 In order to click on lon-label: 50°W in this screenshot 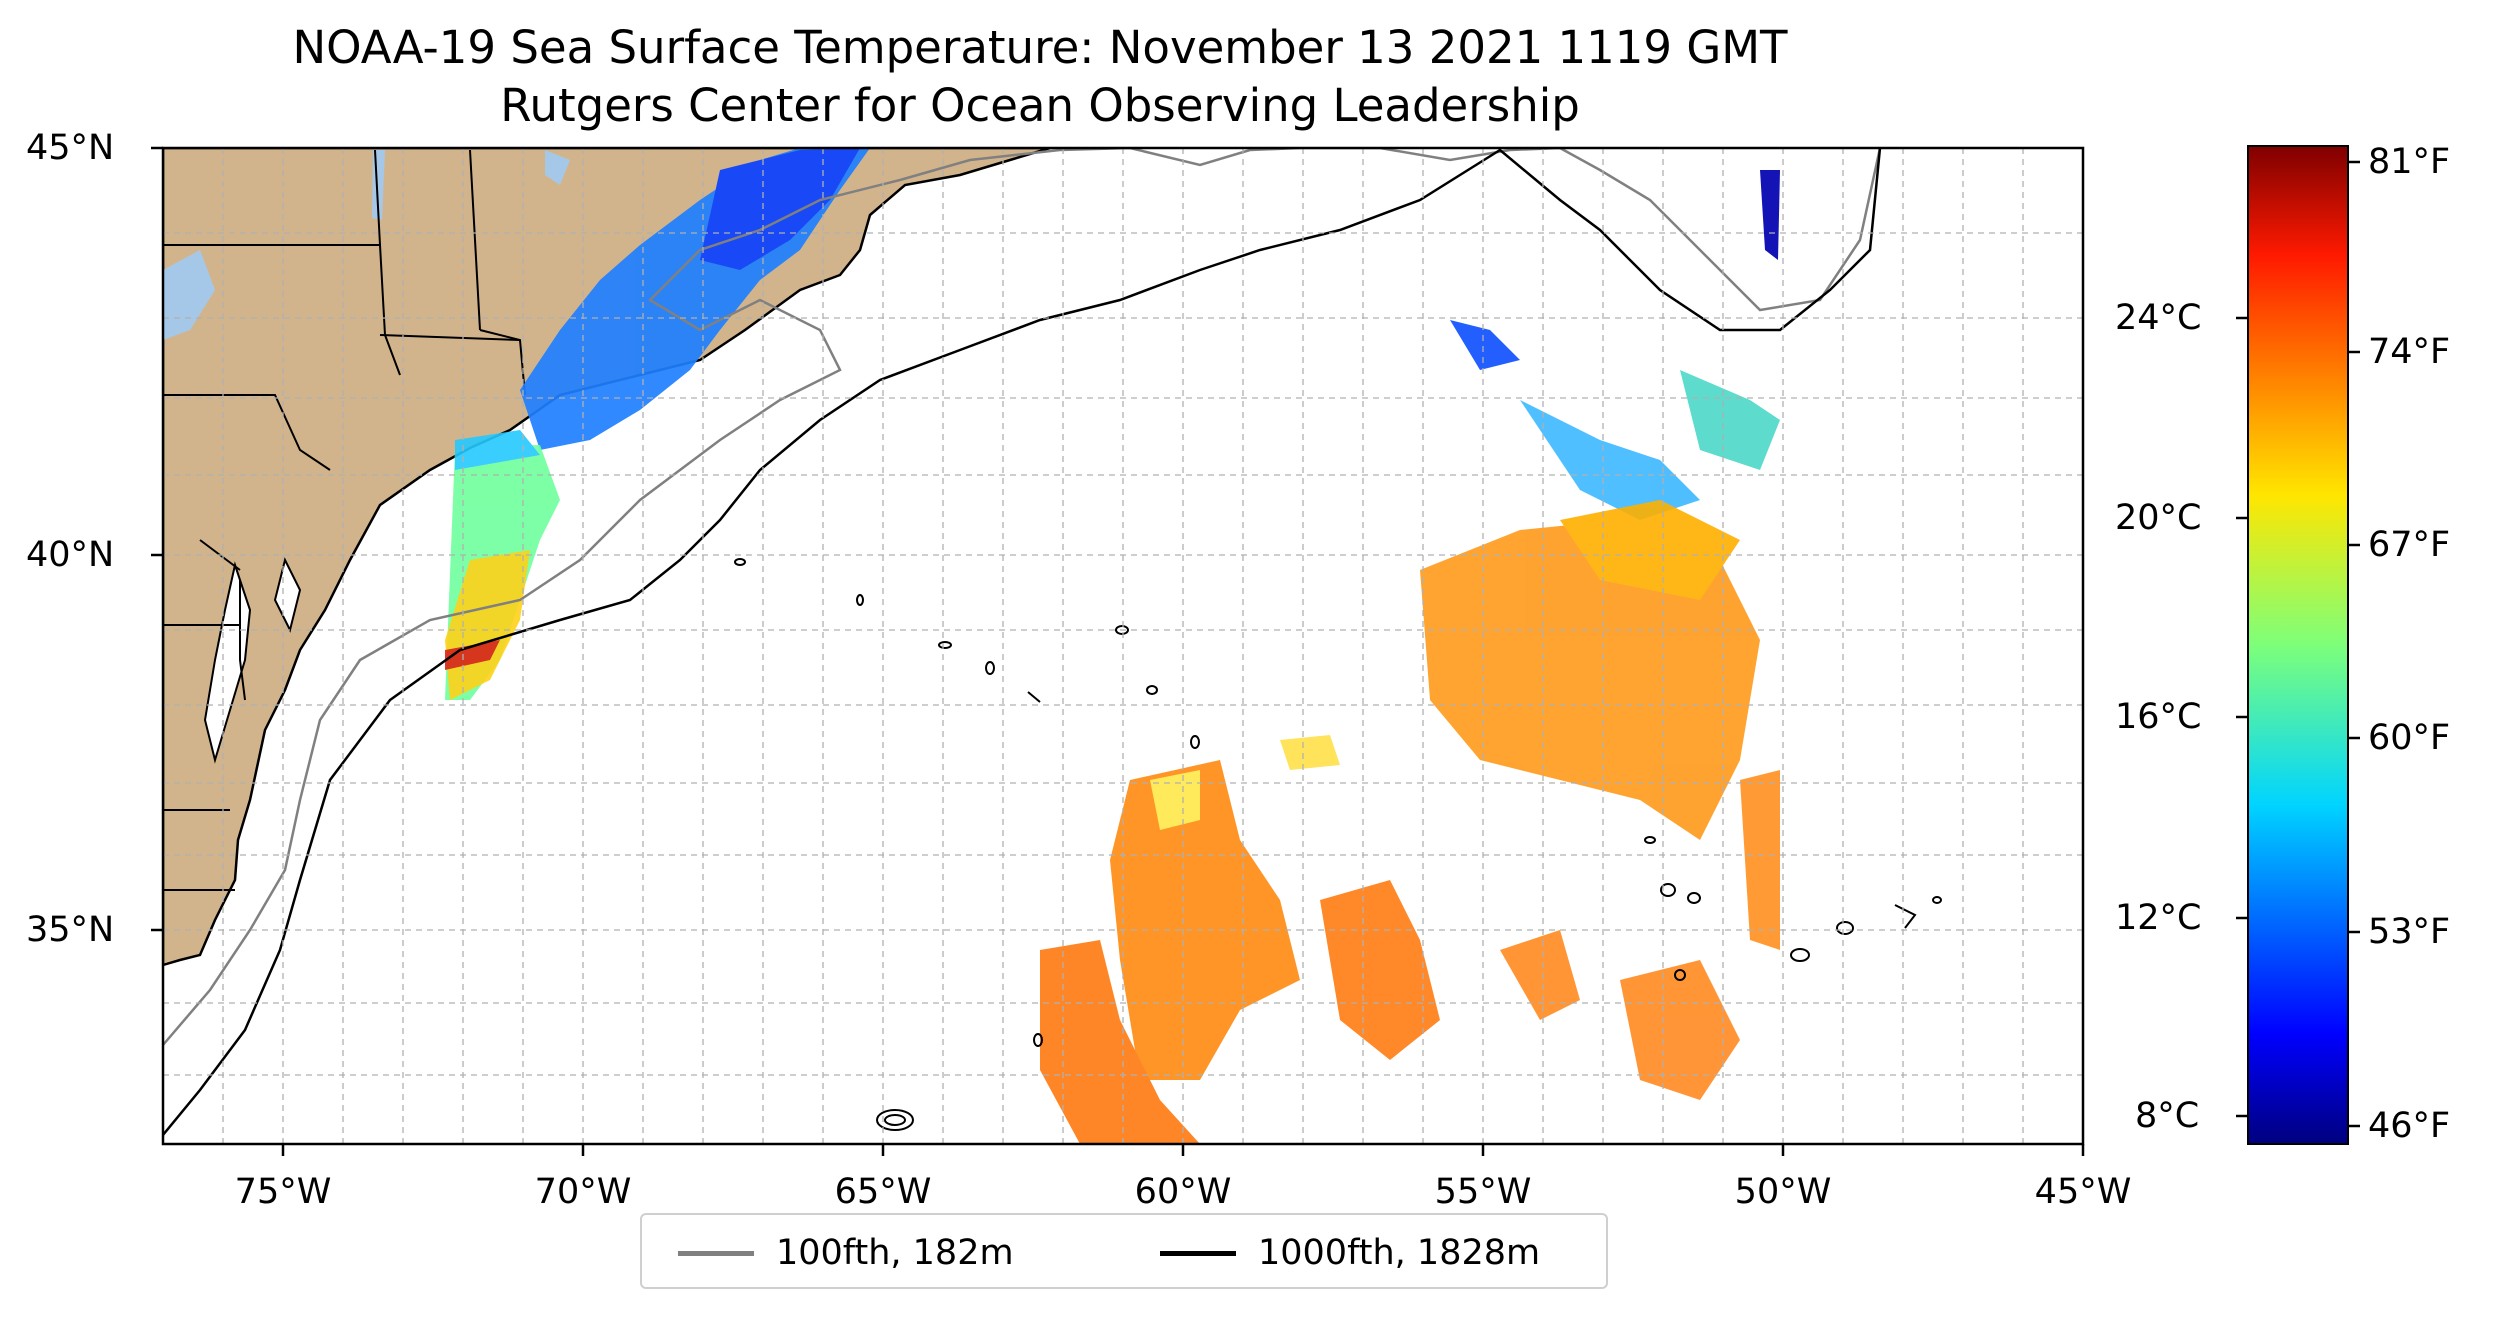, I will do `click(1783, 1192)`.